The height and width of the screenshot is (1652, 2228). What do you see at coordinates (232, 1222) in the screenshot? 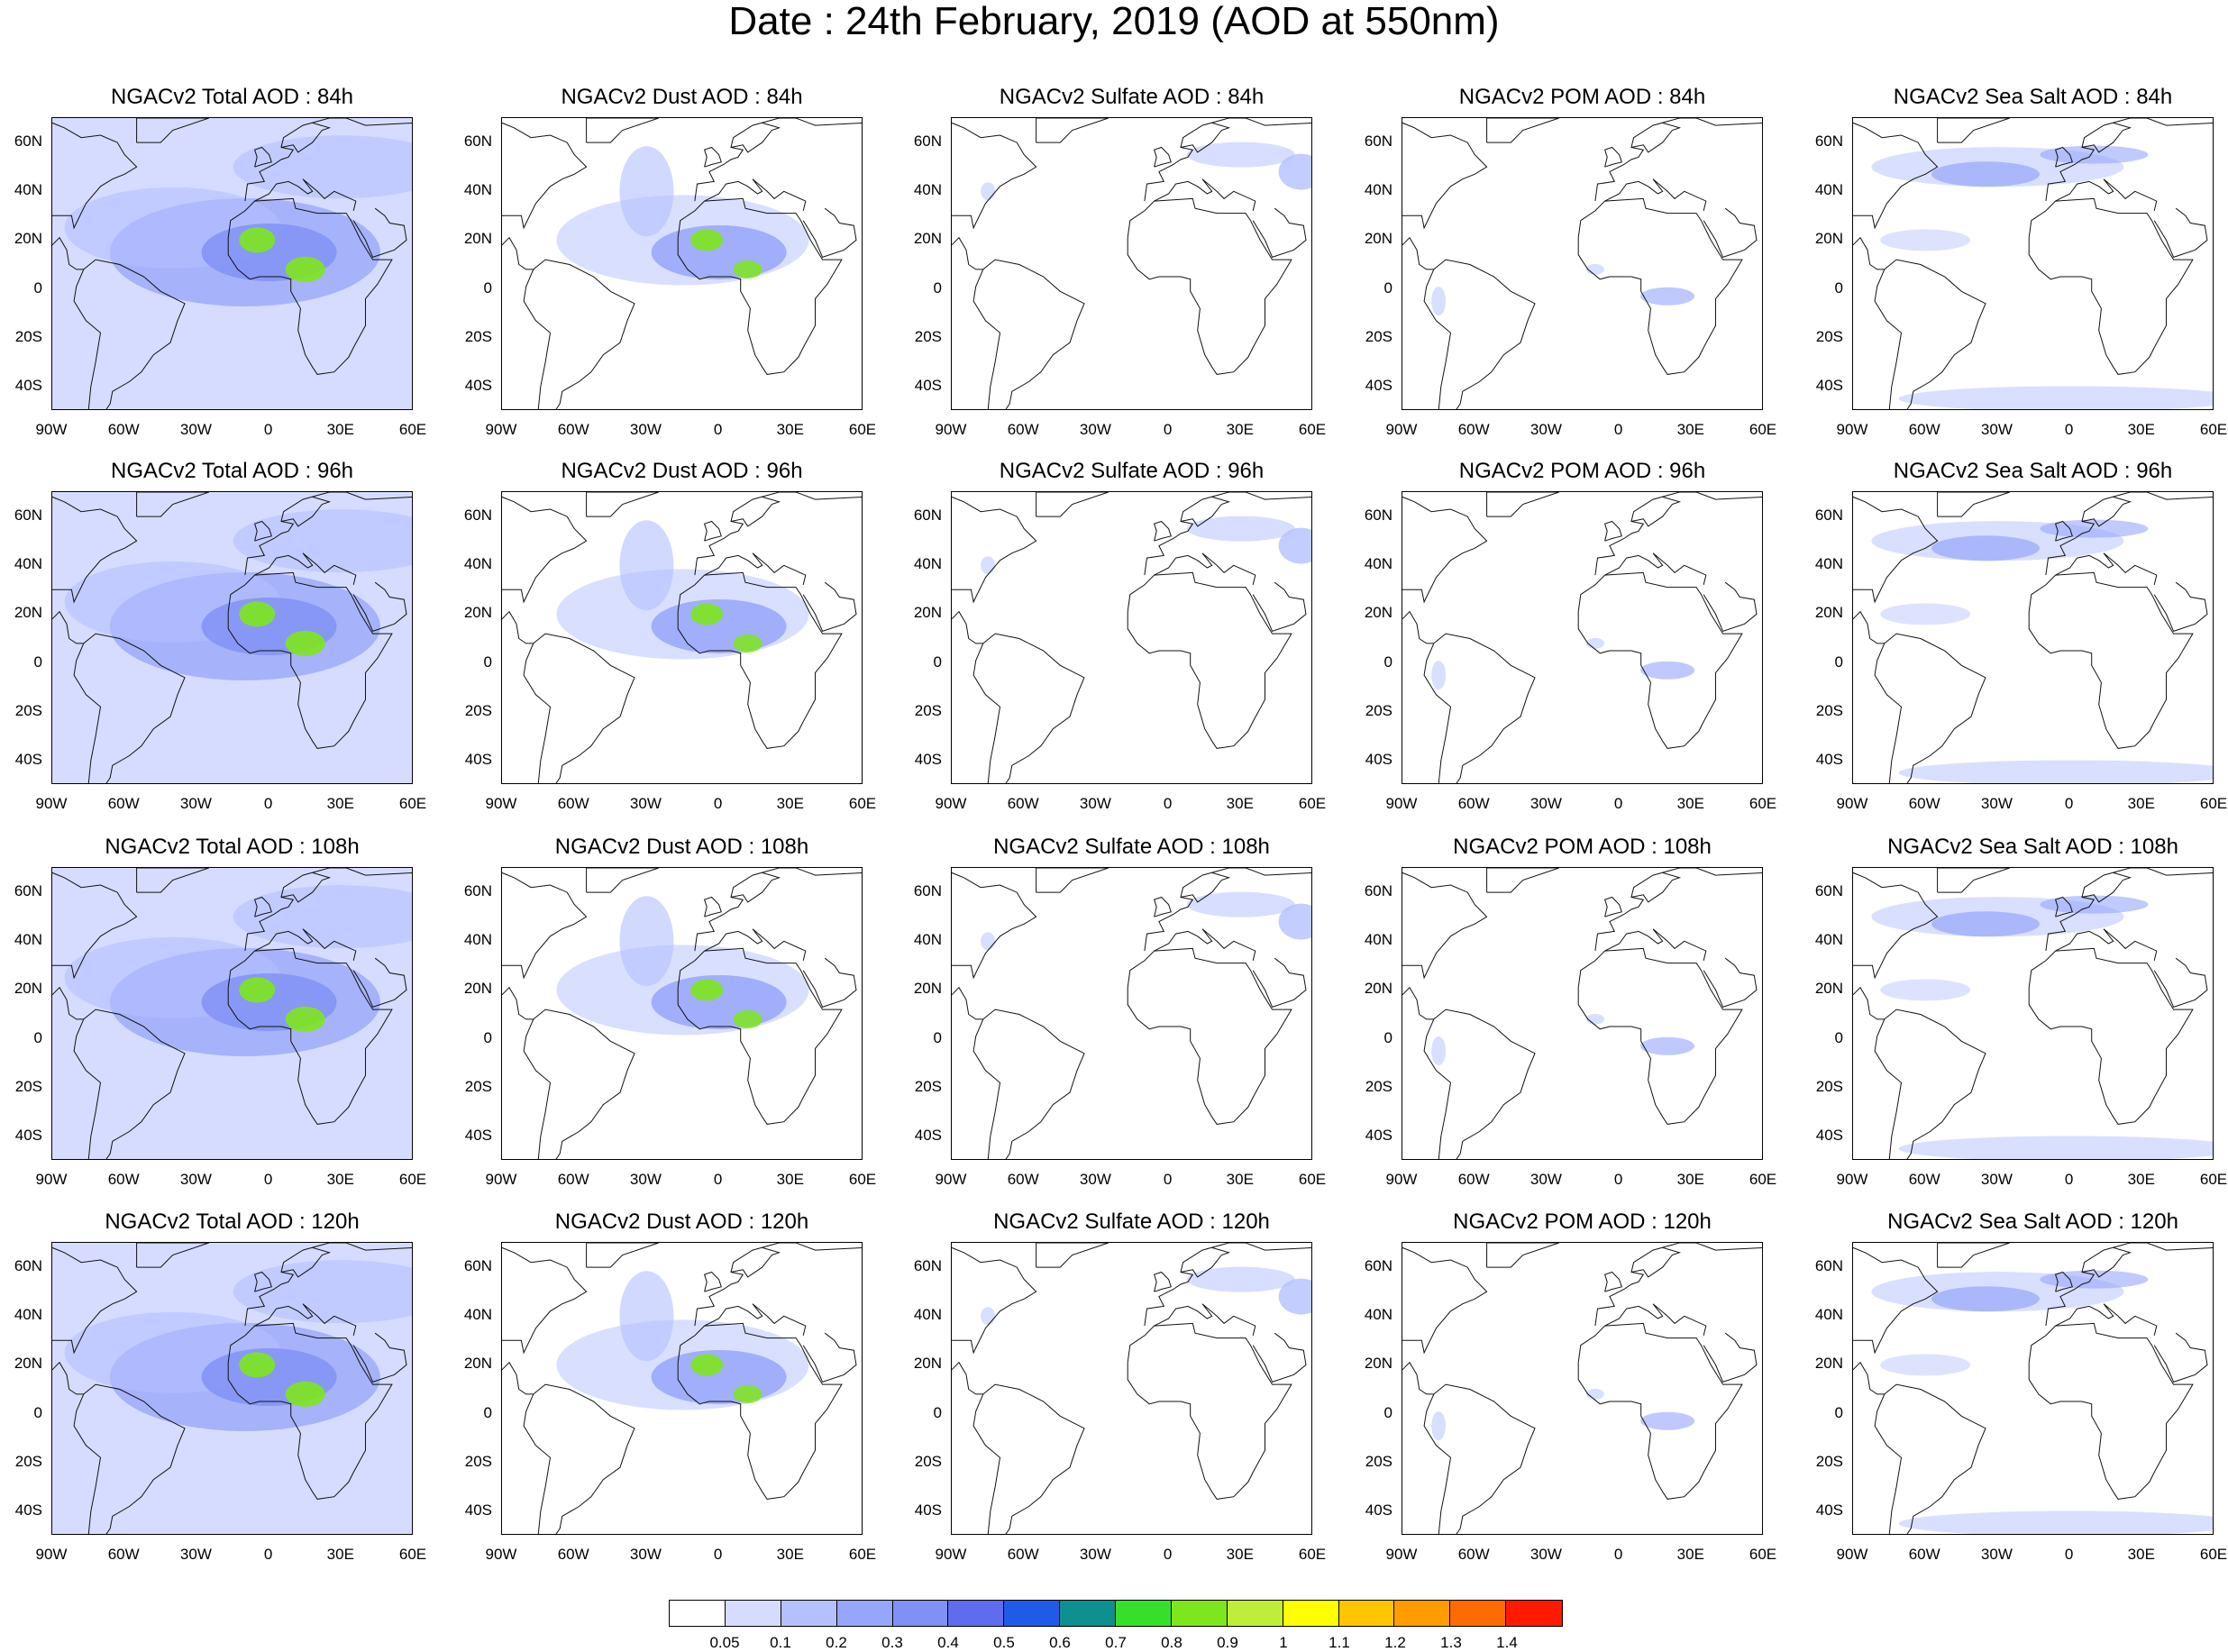
I see `panel-title: NGACv2 Total AOD : 120h` at bounding box center [232, 1222].